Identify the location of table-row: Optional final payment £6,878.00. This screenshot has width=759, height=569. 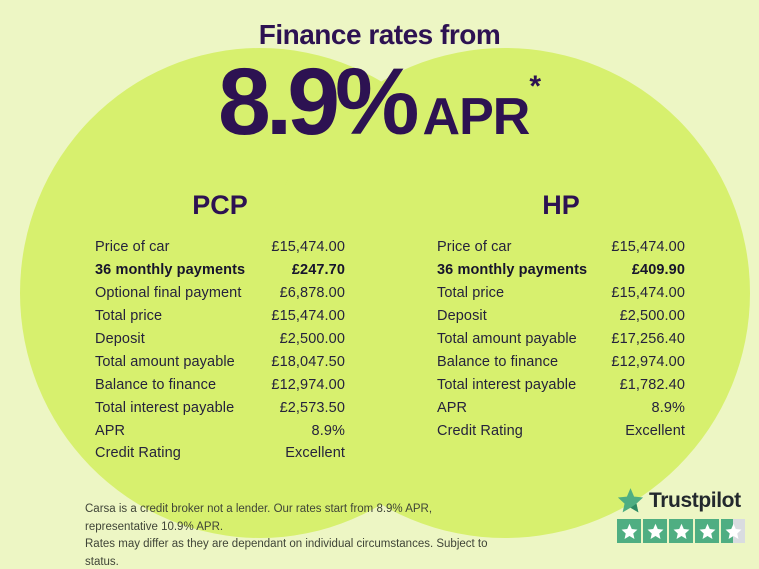
(220, 293).